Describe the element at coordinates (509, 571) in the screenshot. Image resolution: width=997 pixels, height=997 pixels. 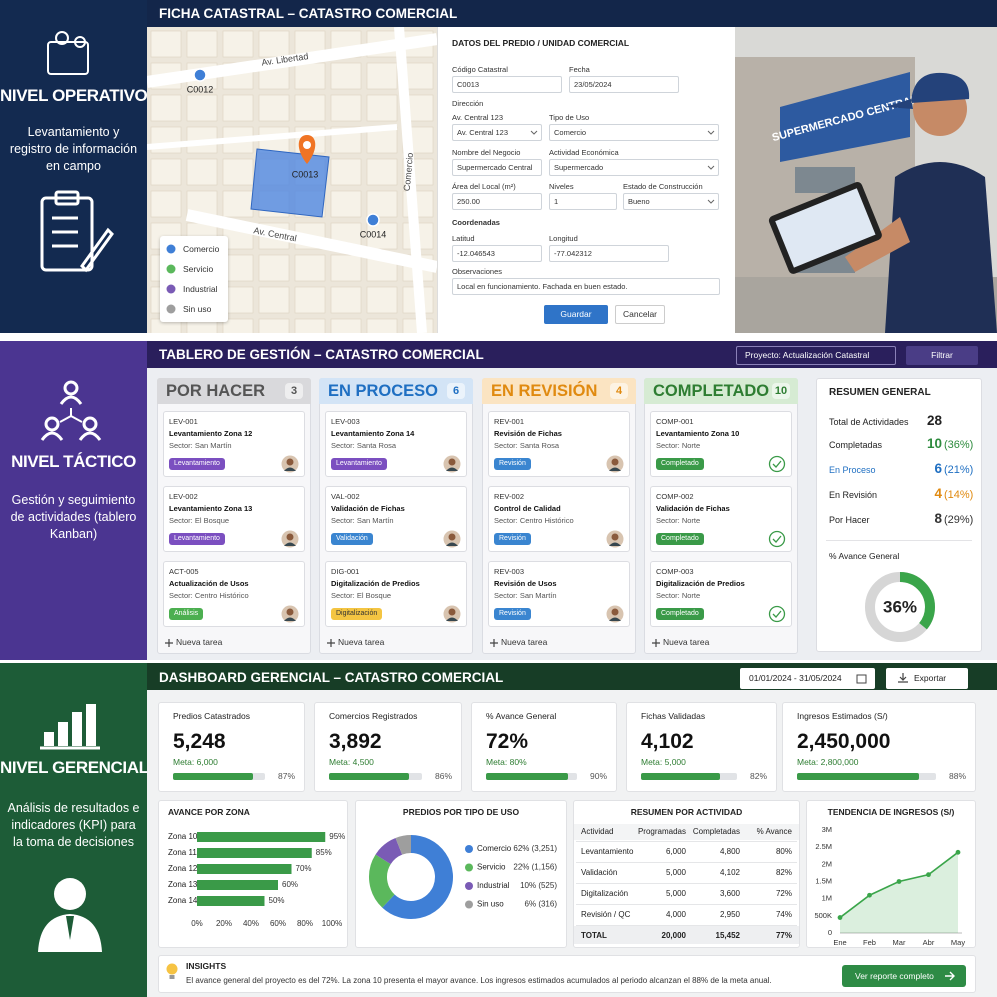
I see `task-id: REV-003` at that location.